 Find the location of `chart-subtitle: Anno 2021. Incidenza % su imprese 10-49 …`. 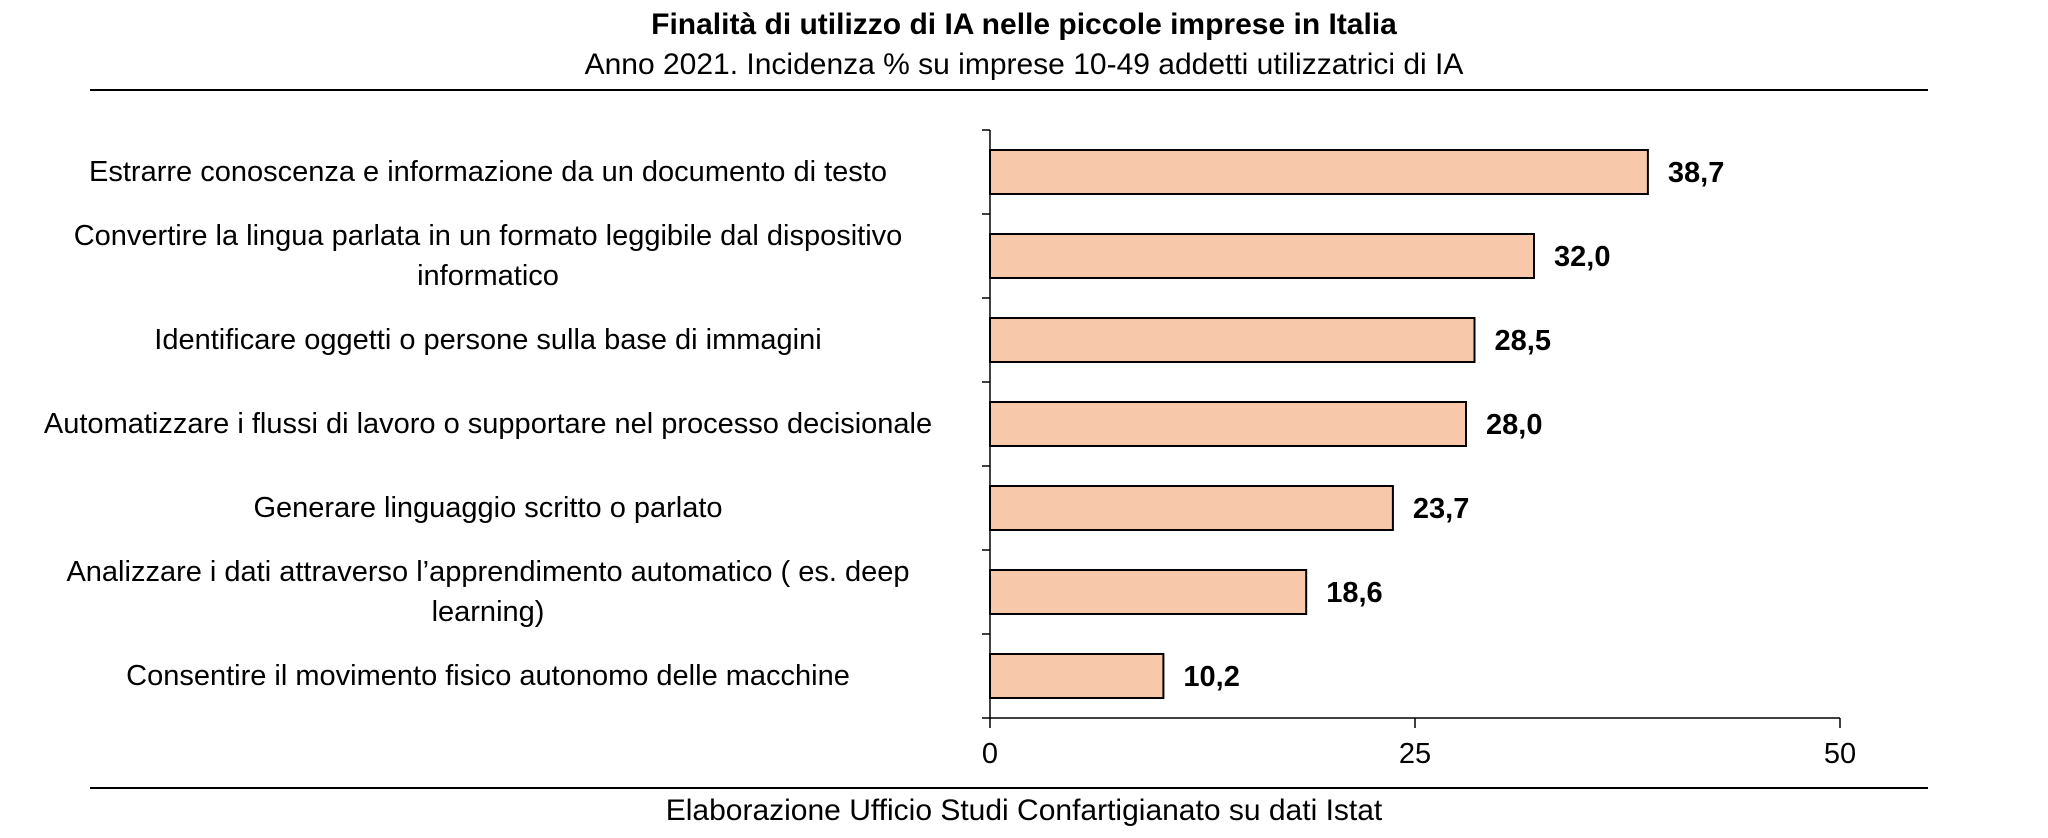

chart-subtitle: Anno 2021. Incidenza % su imprese 10-49 … is located at coordinates (1024, 64).